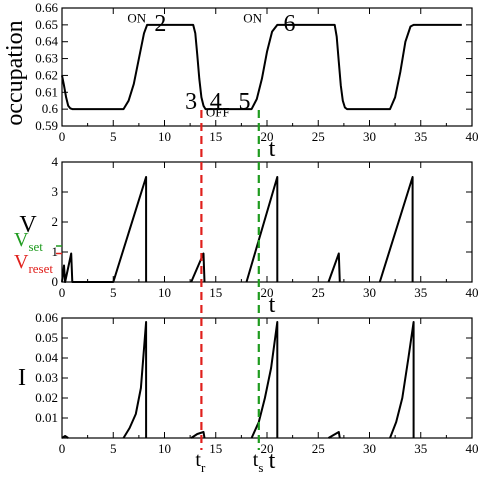 This screenshot has height=477, width=491. What do you see at coordinates (200, 462) in the screenshot?
I see `vline-label-r: tr` at bounding box center [200, 462].